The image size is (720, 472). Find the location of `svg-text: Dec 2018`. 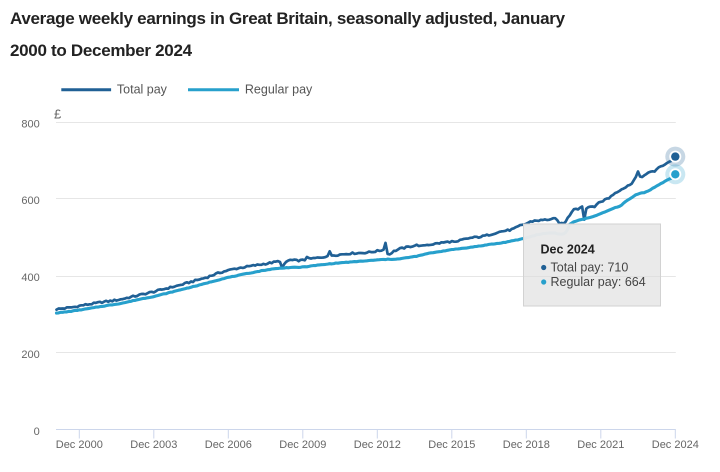

svg-text: Dec 2018 is located at coordinates (526, 445).